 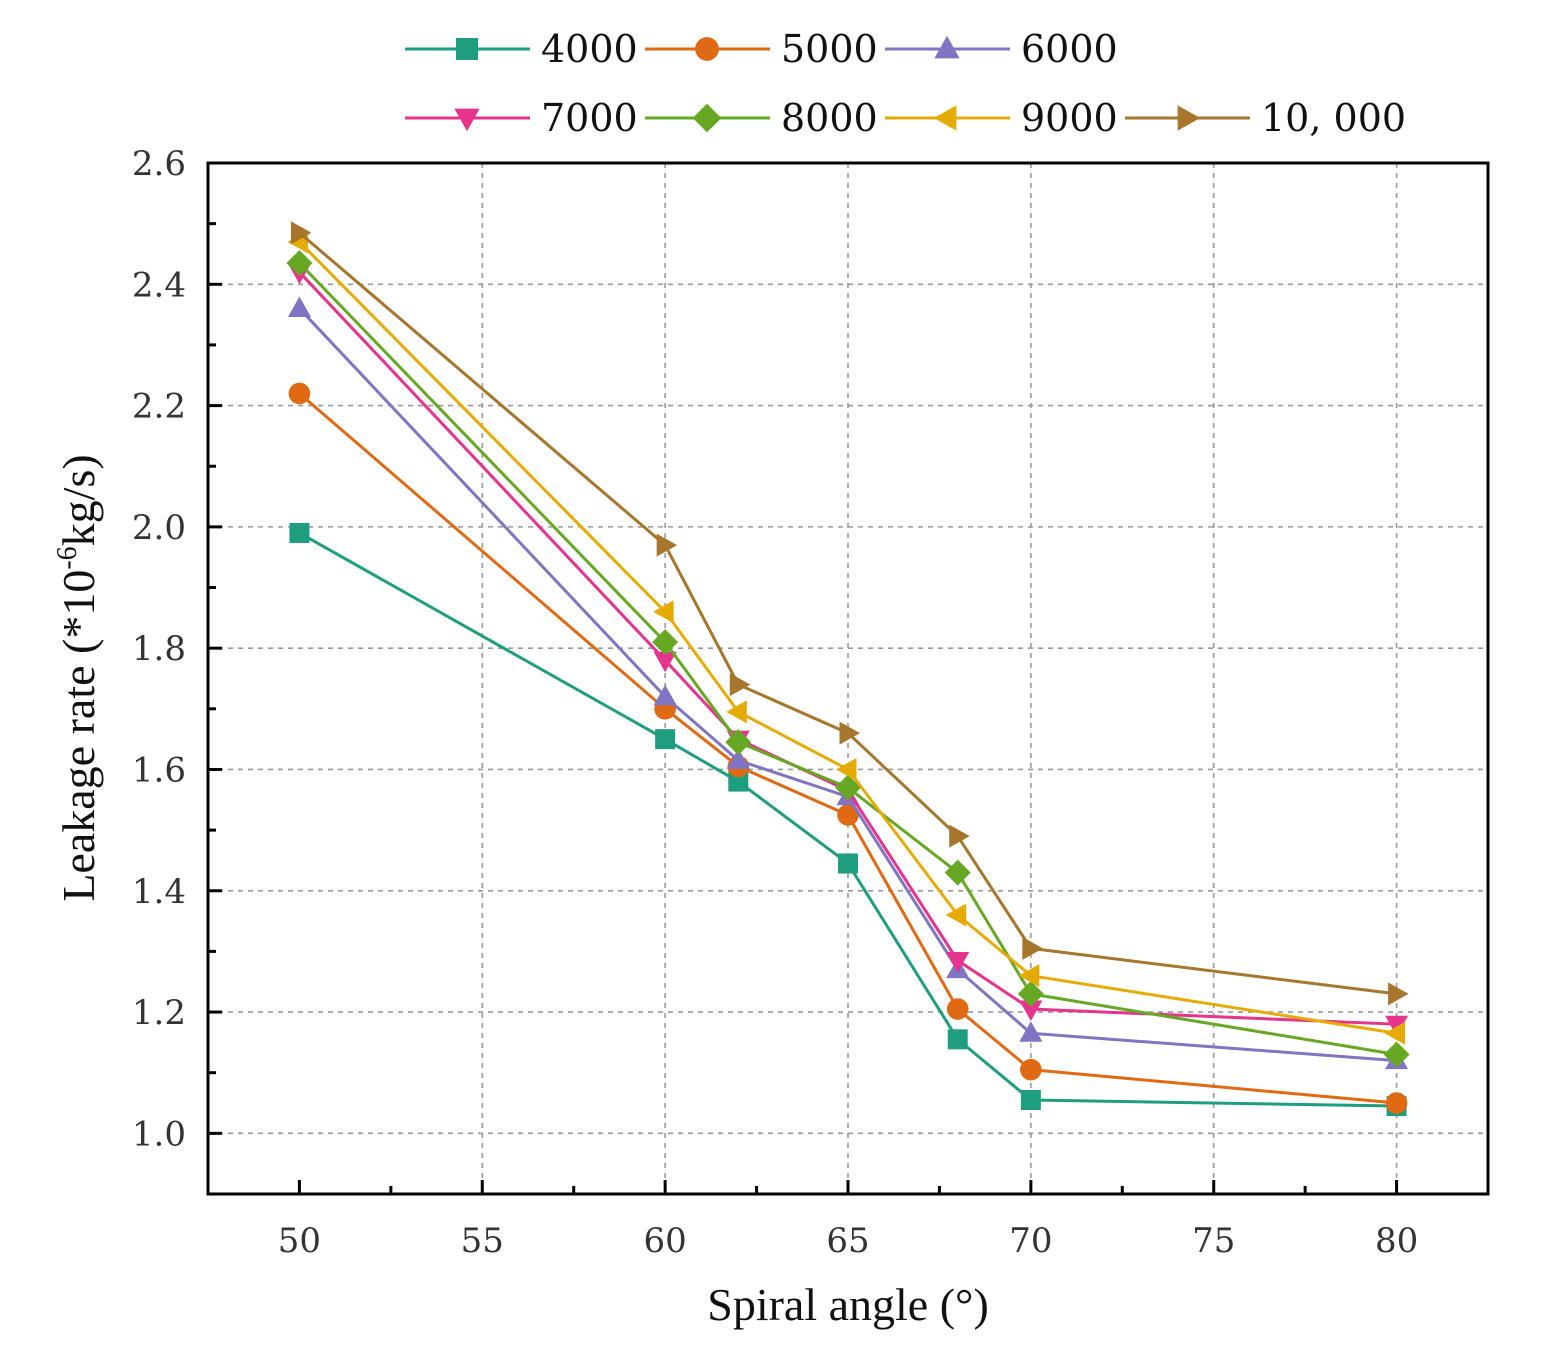 What do you see at coordinates (159, 892) in the screenshot?
I see `y-tick-label: 1.4` at bounding box center [159, 892].